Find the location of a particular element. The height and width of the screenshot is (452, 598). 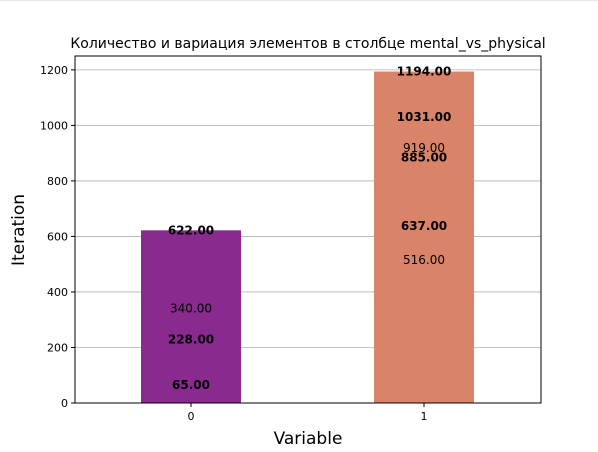

y-tick-label: 200 is located at coordinates (57, 347).